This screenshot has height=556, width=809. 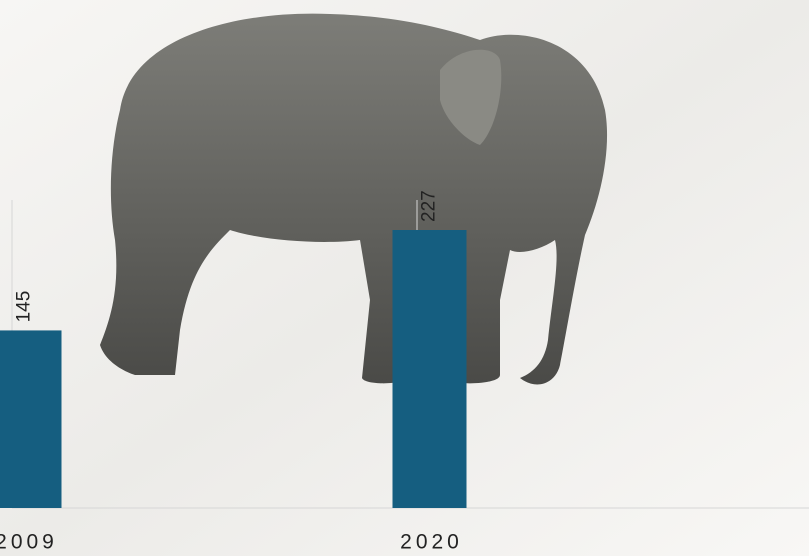 What do you see at coordinates (29, 542) in the screenshot?
I see `x-tick-label: 2009` at bounding box center [29, 542].